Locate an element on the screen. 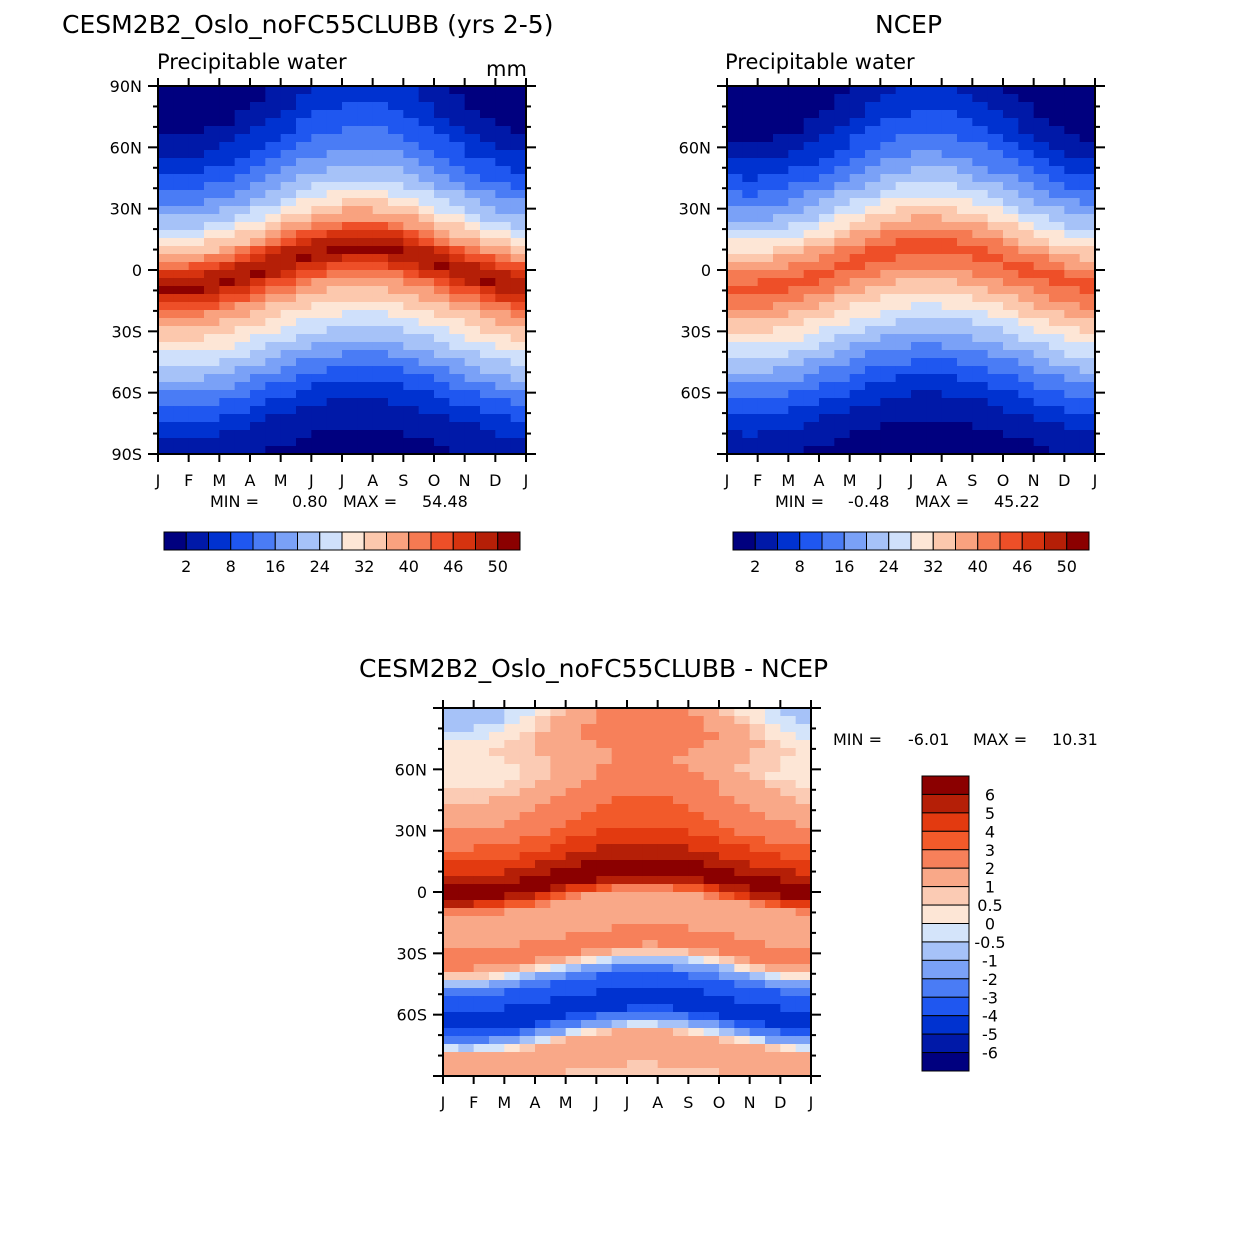 The height and width of the screenshot is (1254, 1254). x-tick-label: O is located at coordinates (434, 480).